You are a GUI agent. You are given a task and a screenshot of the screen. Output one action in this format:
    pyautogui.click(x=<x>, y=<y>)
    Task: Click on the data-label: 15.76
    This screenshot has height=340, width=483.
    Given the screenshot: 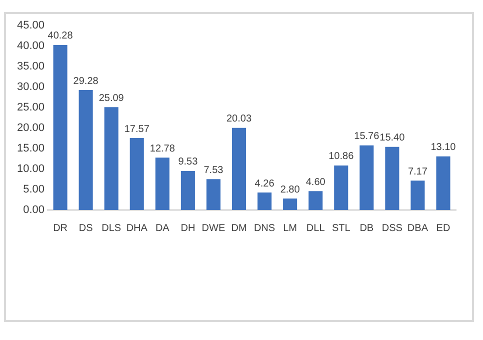 What is the action you would take?
    pyautogui.click(x=367, y=136)
    